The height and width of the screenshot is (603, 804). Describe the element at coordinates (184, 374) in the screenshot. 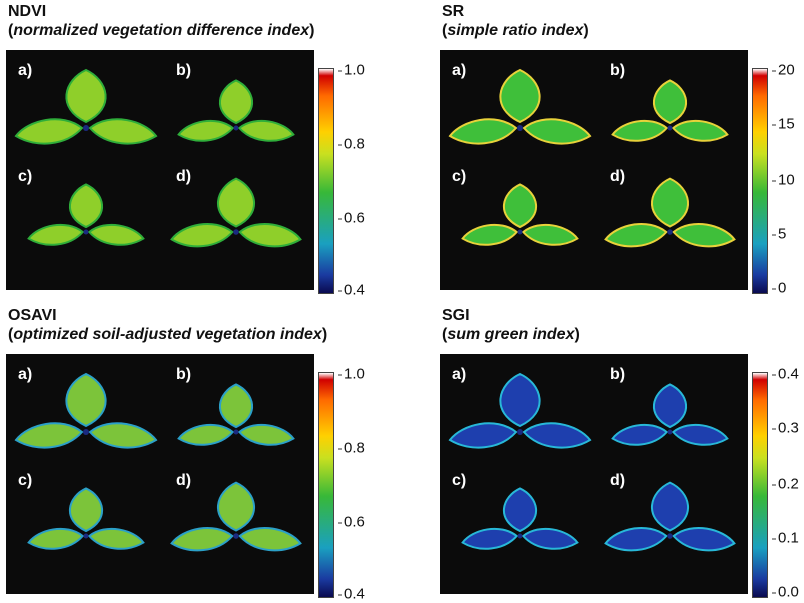

I see `osavi-label-b: b)` at that location.